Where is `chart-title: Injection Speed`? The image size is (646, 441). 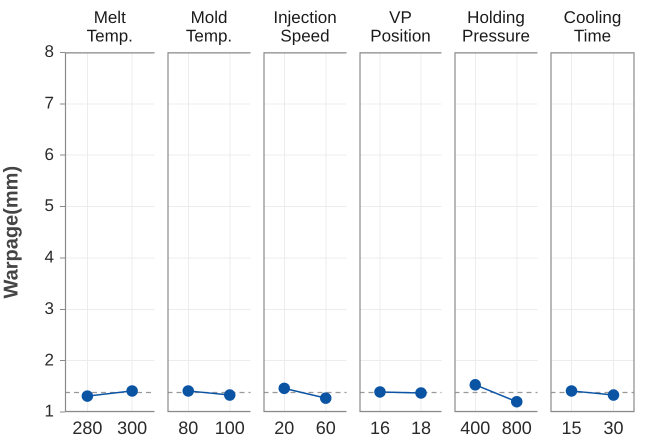 chart-title: Injection Speed is located at coordinates (305, 27).